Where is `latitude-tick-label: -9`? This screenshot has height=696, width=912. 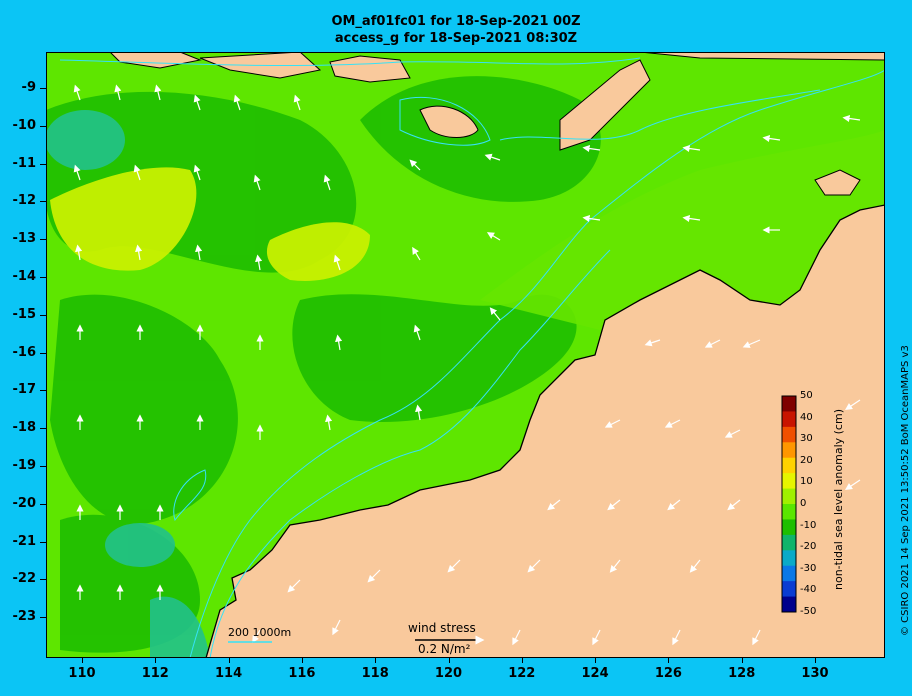
latitude-tick-label: -9 is located at coordinates (28, 87).